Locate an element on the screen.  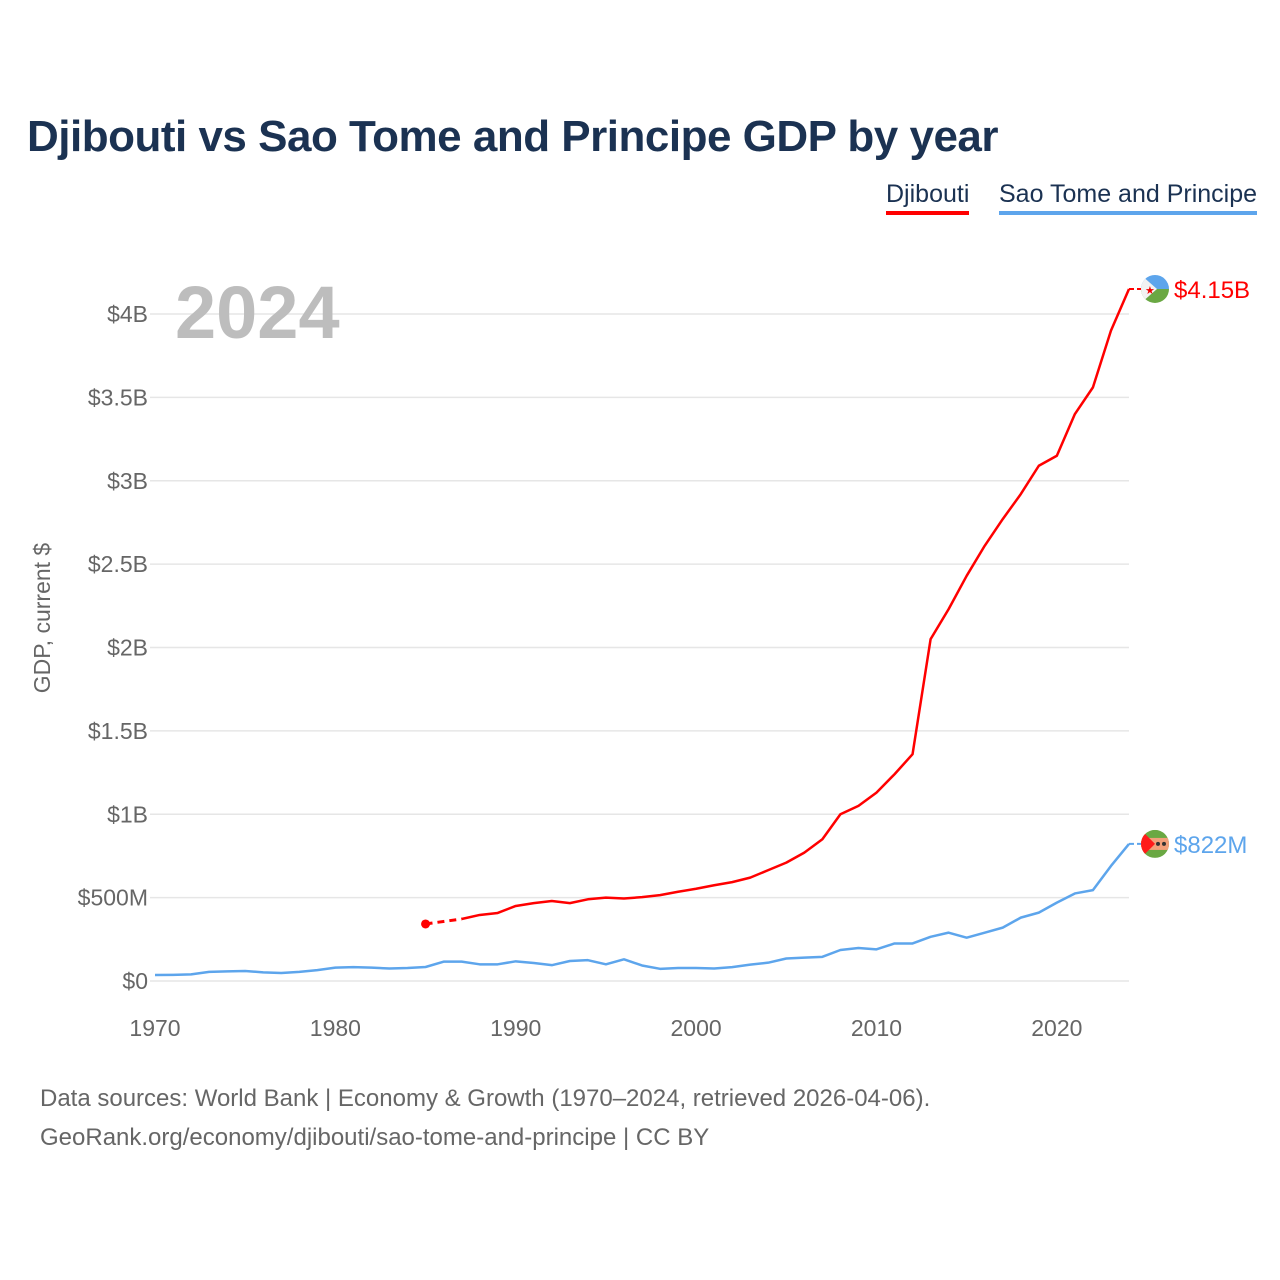
y-tick-label: $1B is located at coordinates (127, 814).